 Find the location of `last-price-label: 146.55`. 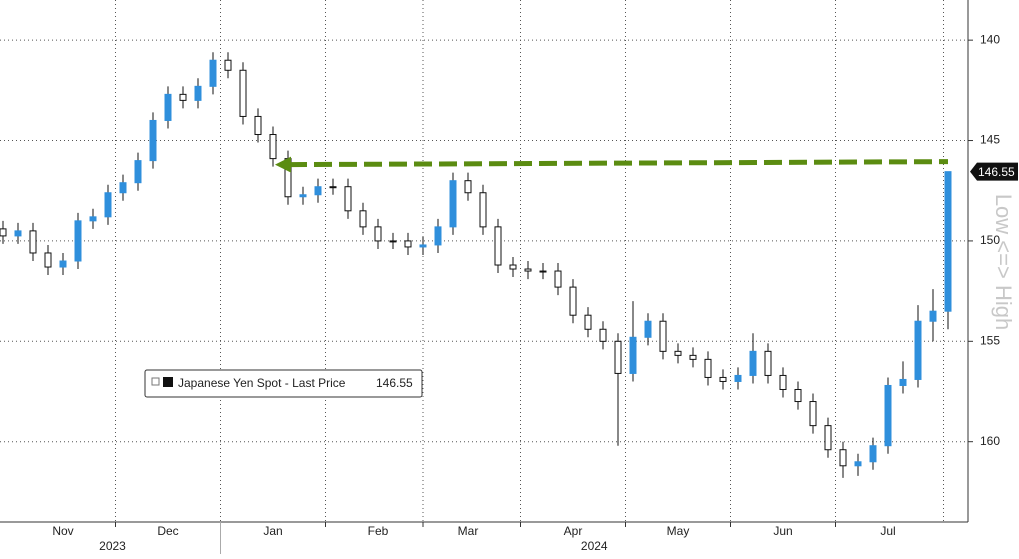

last-price-label: 146.55 is located at coordinates (996, 172).